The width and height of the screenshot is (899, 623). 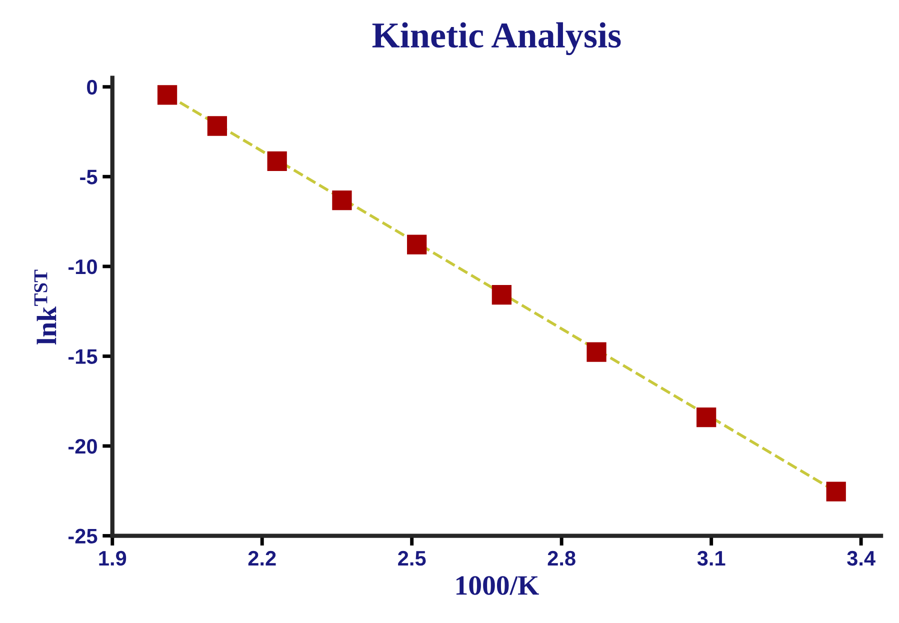 What do you see at coordinates (711, 558) in the screenshot?
I see `x-tick-label: 3.1` at bounding box center [711, 558].